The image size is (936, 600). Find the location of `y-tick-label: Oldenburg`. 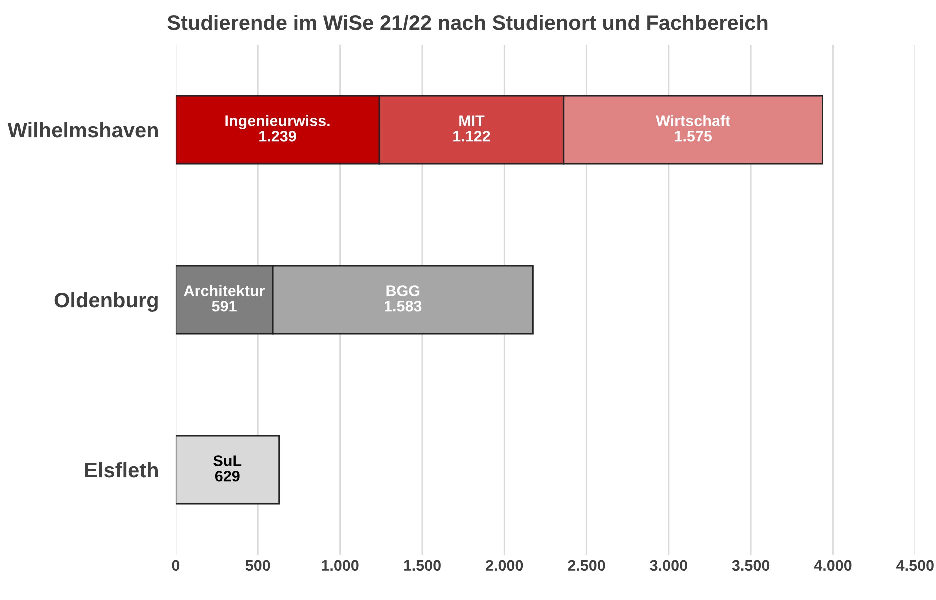

y-tick-label: Oldenburg is located at coordinates (106, 302).